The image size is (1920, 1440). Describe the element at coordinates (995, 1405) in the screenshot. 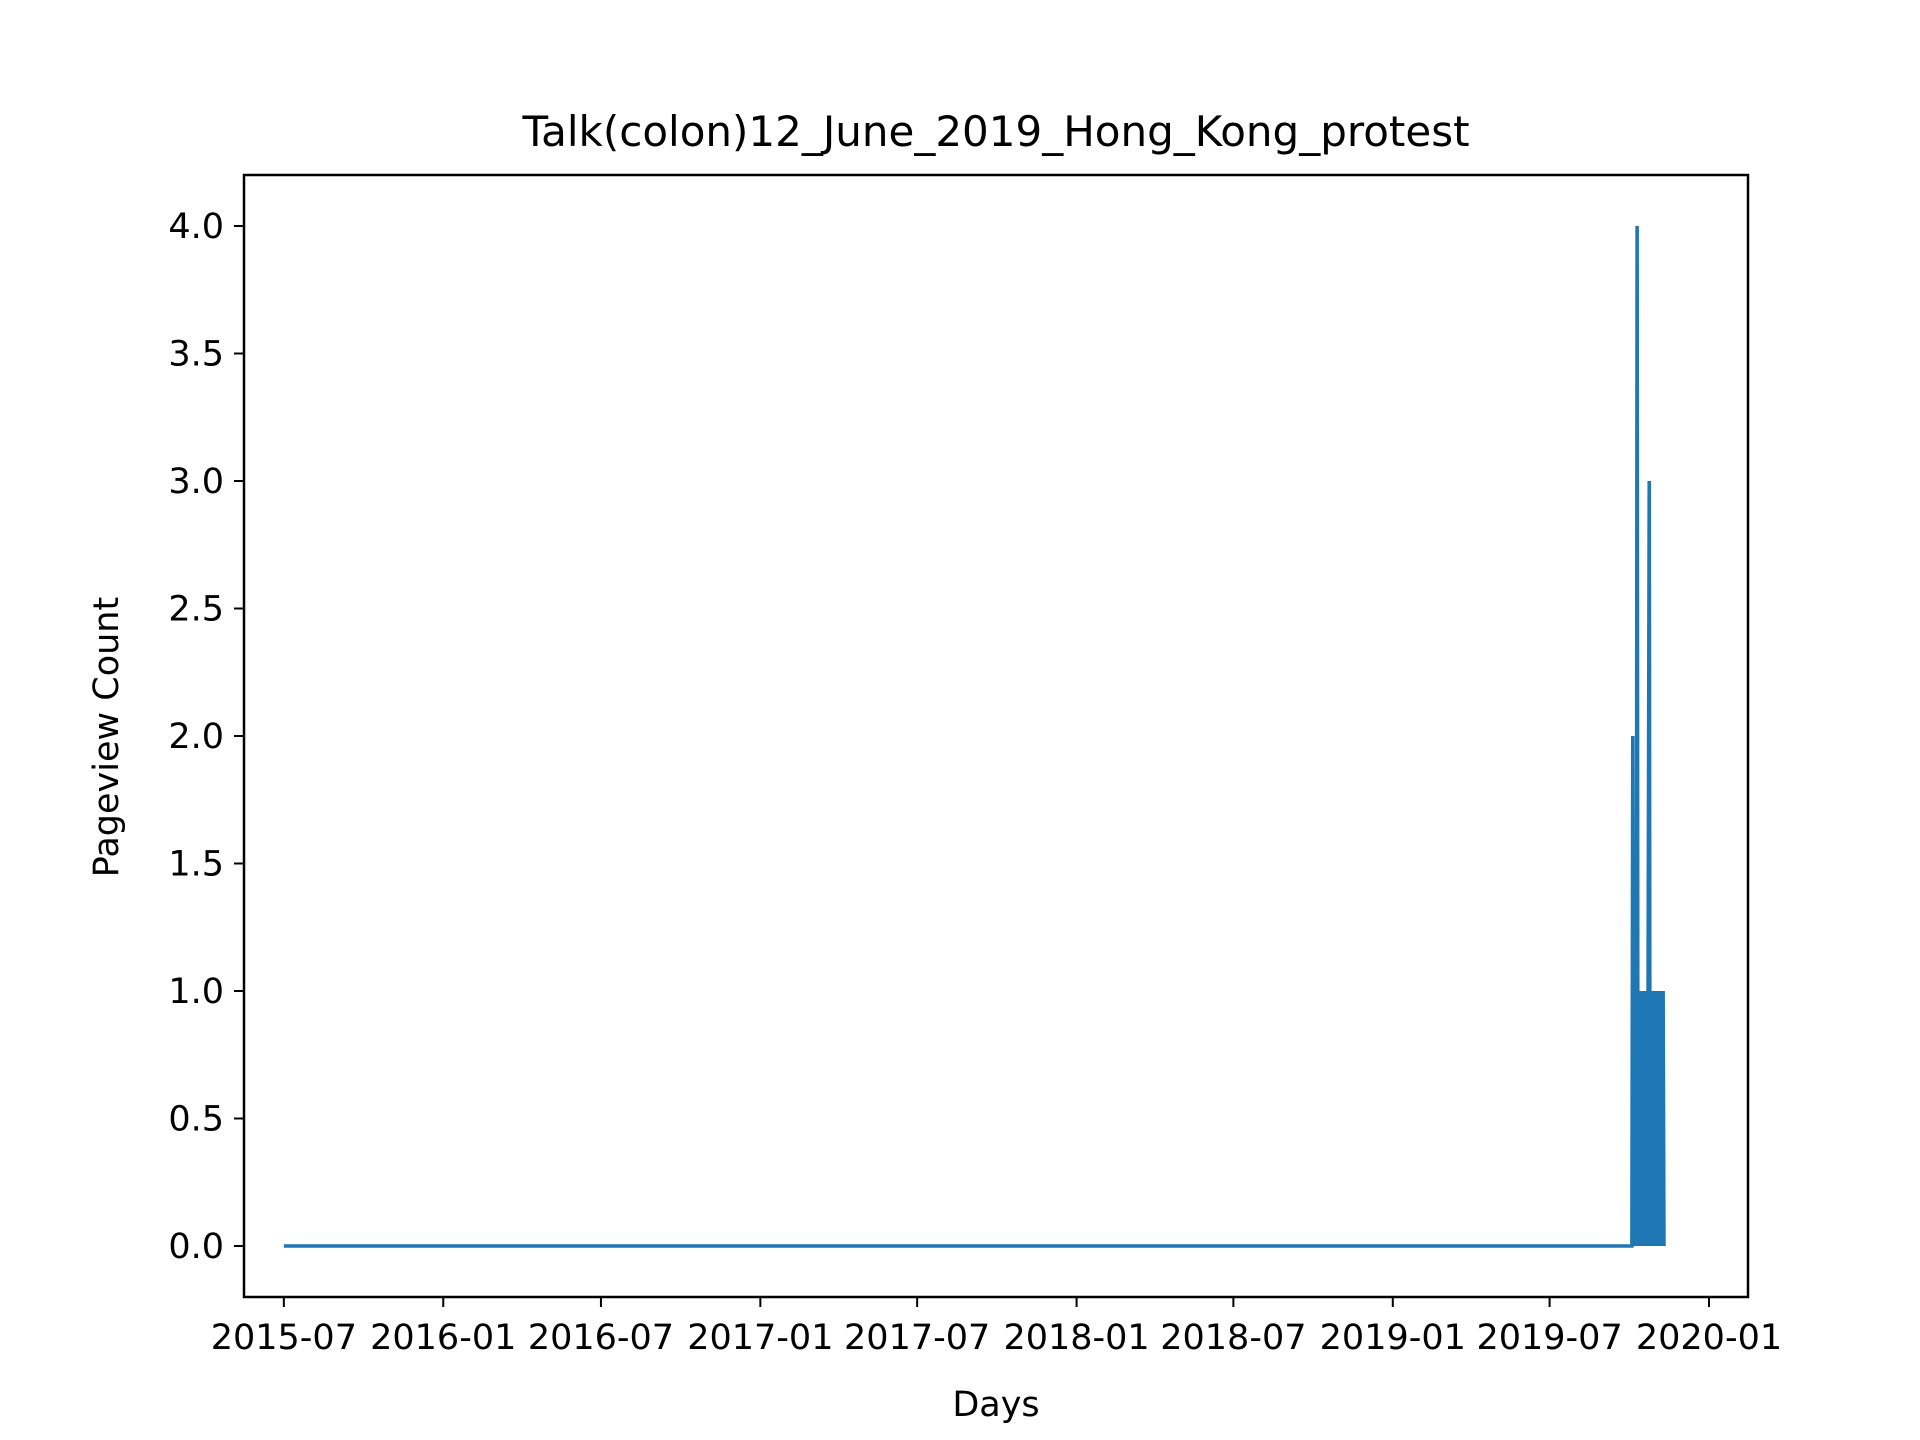

I see `x-axis-label: Days` at that location.